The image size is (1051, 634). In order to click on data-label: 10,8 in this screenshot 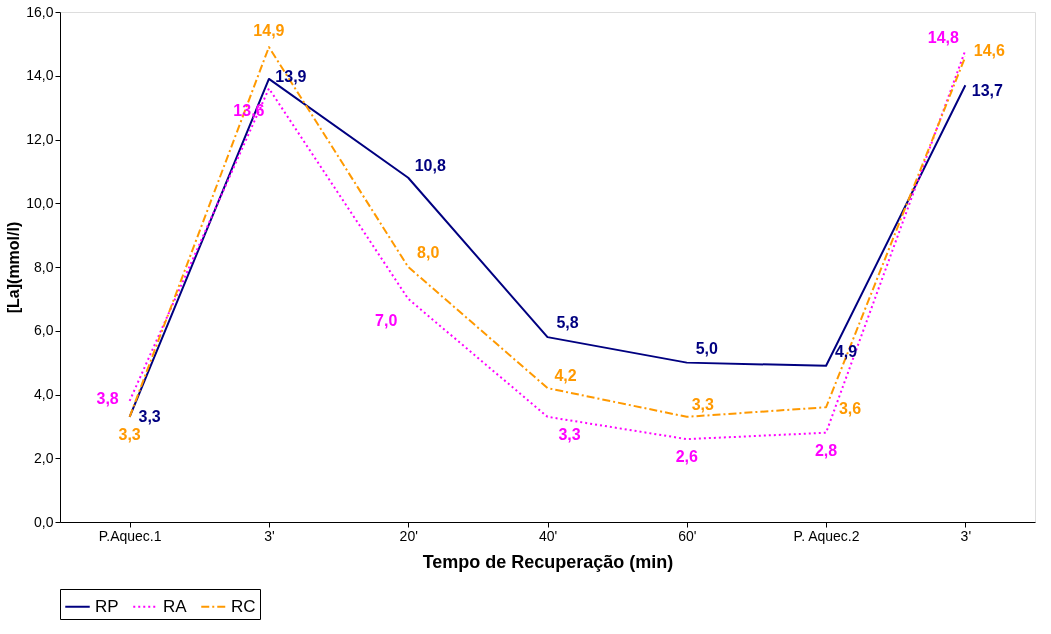, I will do `click(430, 165)`.